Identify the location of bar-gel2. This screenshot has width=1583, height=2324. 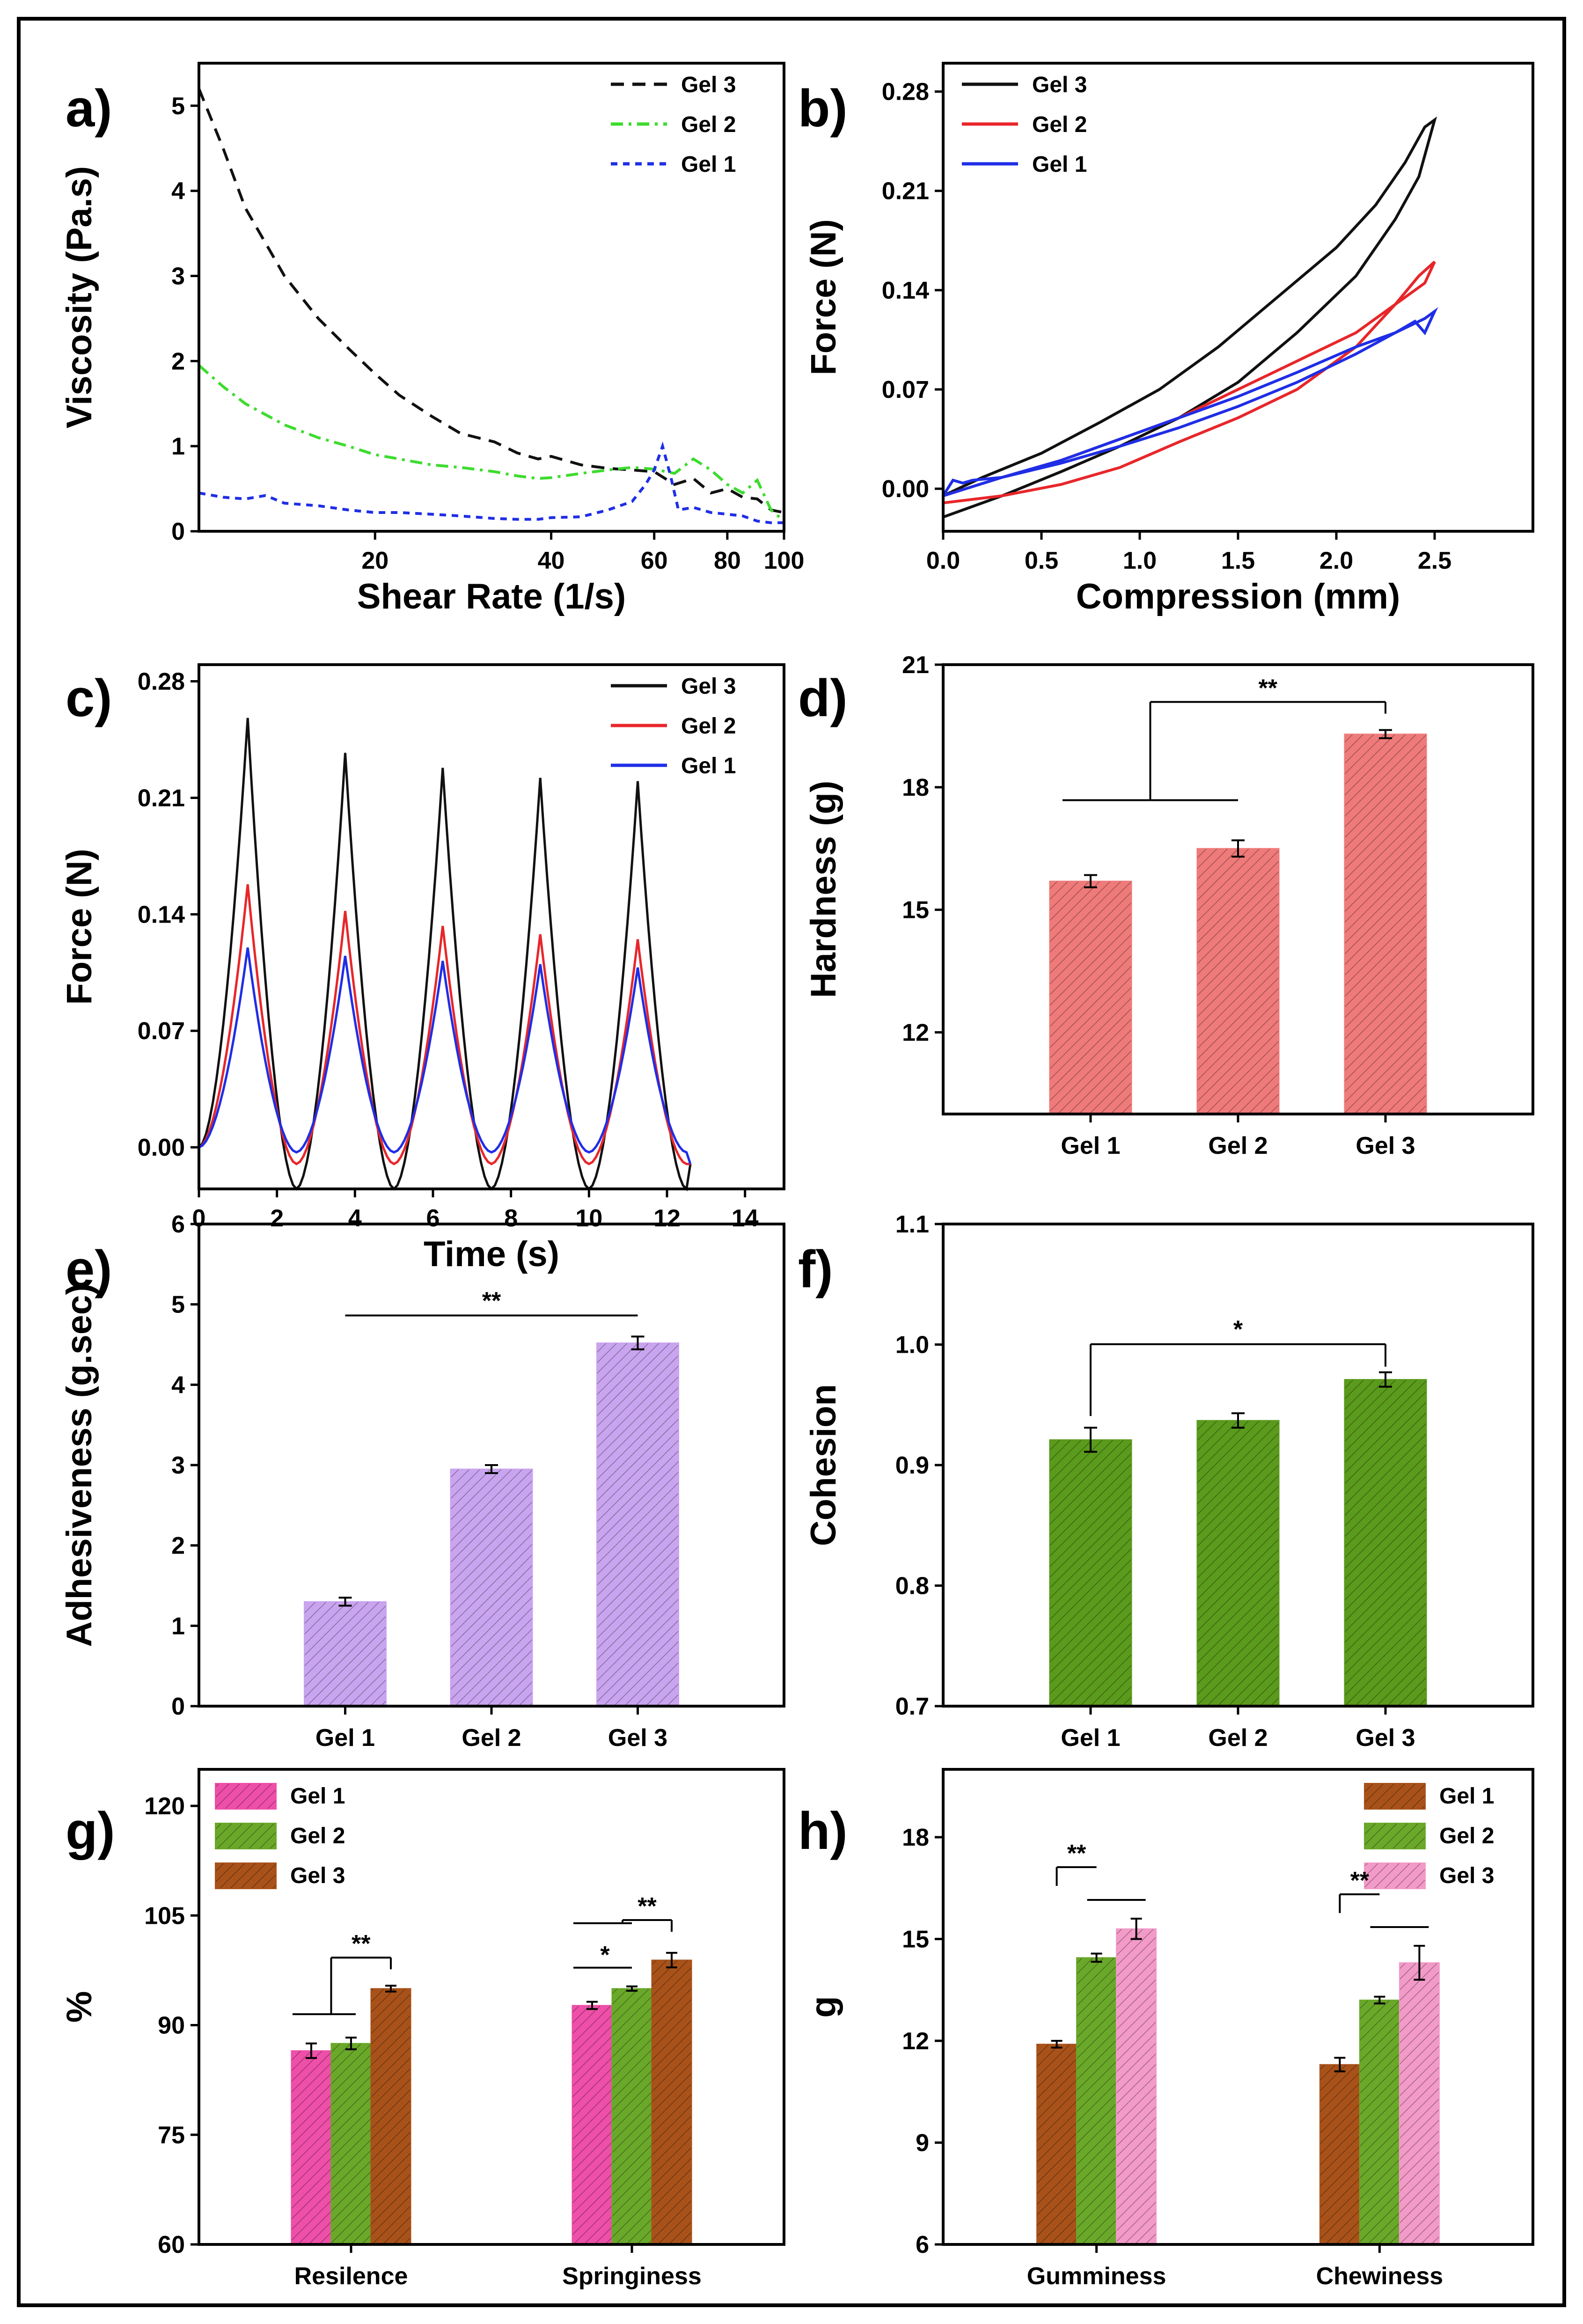
(1238, 1564).